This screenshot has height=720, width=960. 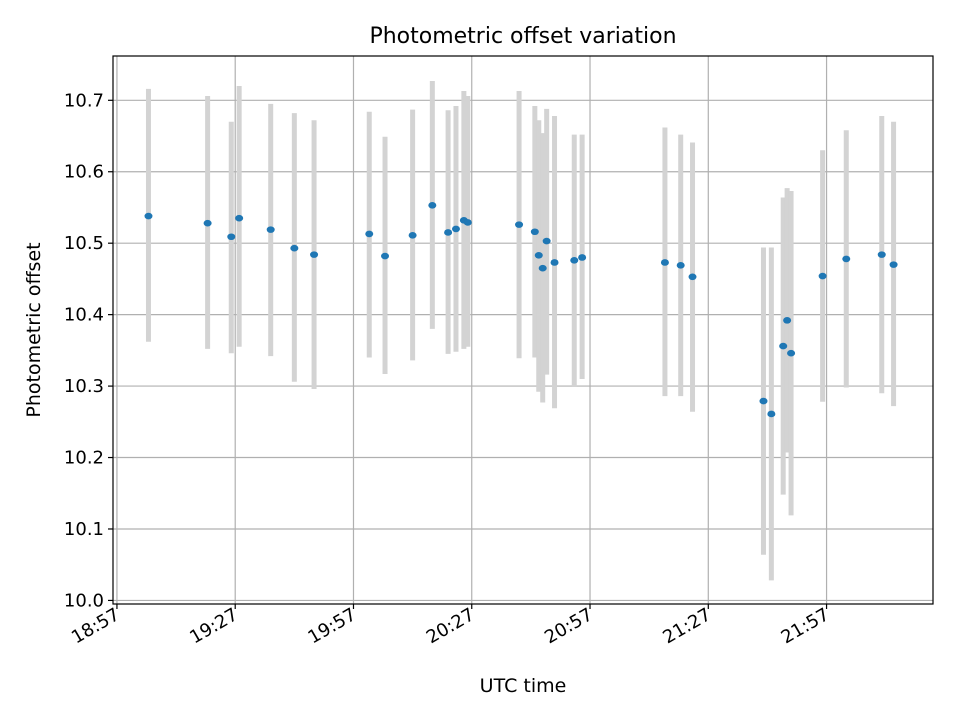 What do you see at coordinates (522, 36) in the screenshot?
I see `chart-title: Photometric offset variation` at bounding box center [522, 36].